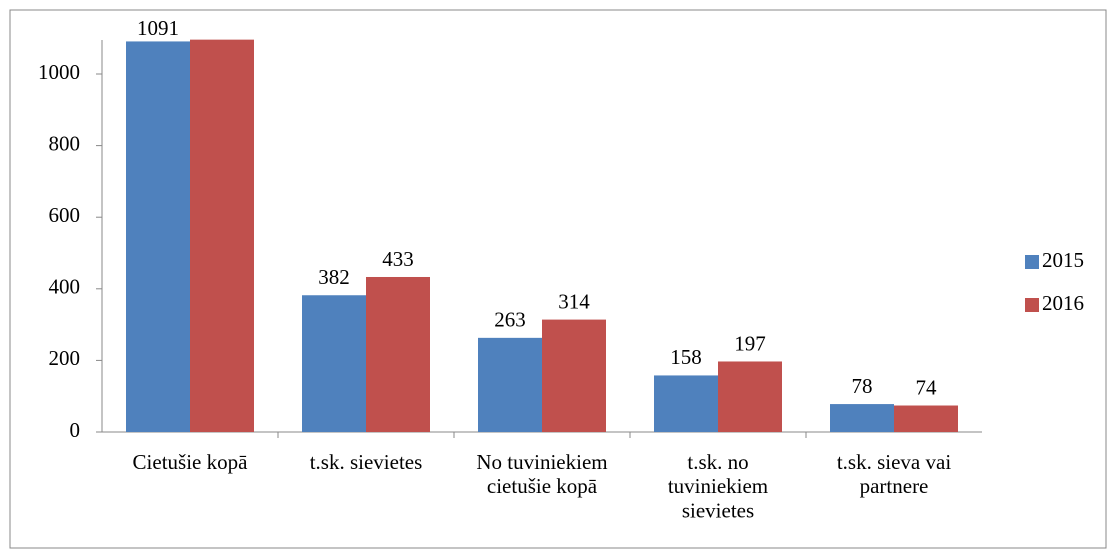  I want to click on data-label: 74, so click(927, 387).